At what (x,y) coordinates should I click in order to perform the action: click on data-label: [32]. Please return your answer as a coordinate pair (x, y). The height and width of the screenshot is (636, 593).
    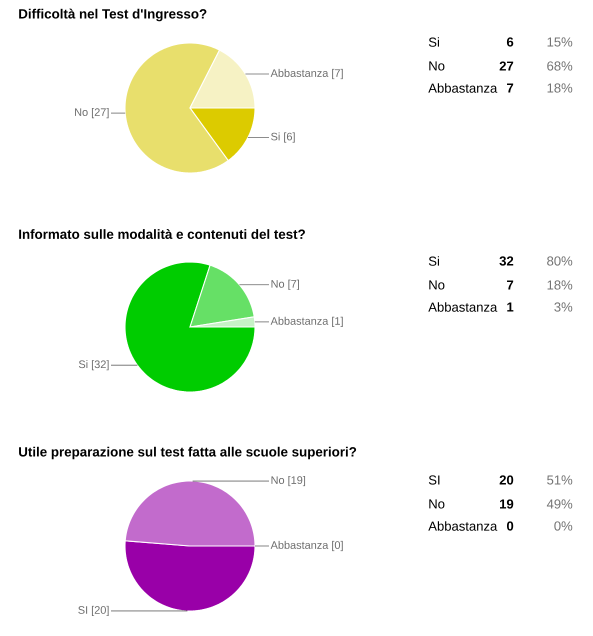
    Looking at the image, I should click on (100, 365).